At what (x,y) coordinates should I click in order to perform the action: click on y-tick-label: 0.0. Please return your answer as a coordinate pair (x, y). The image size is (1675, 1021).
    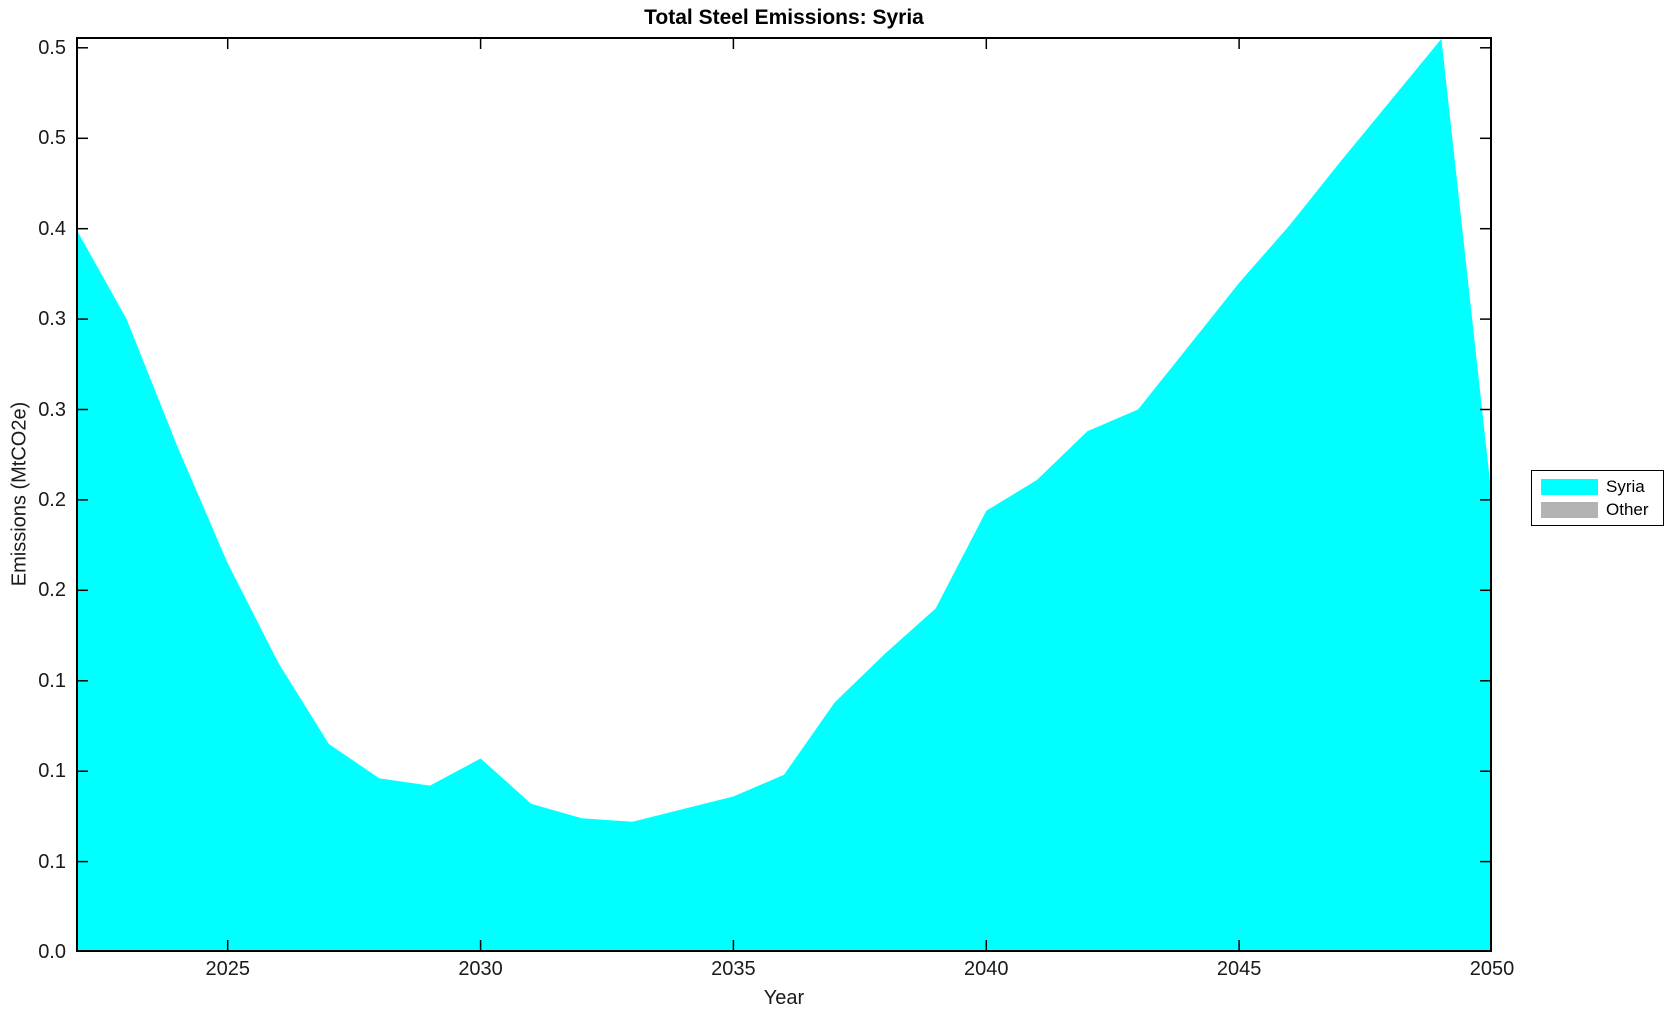
    Looking at the image, I should click on (52, 952).